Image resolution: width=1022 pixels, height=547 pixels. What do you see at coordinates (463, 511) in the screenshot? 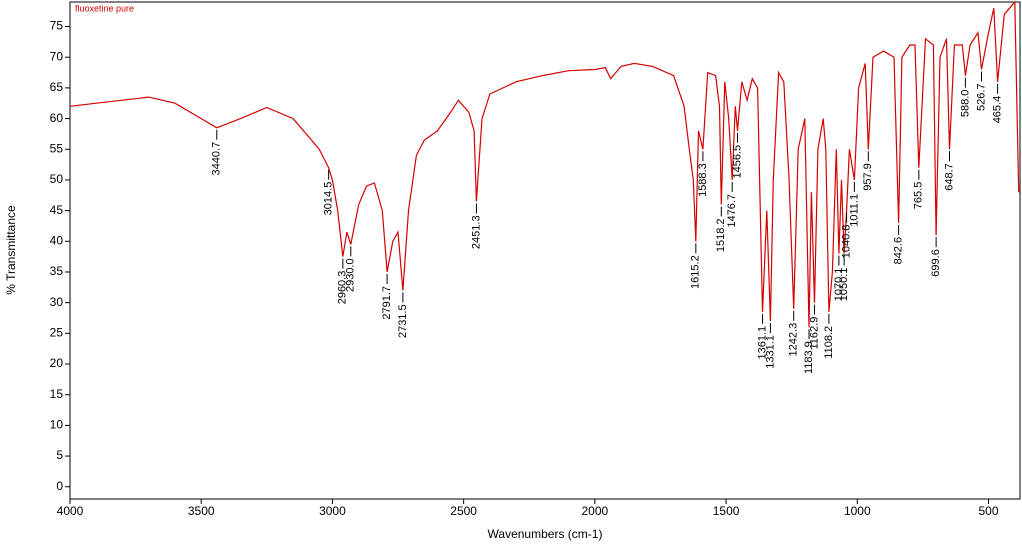
I see `x-tick-label: 2500` at bounding box center [463, 511].